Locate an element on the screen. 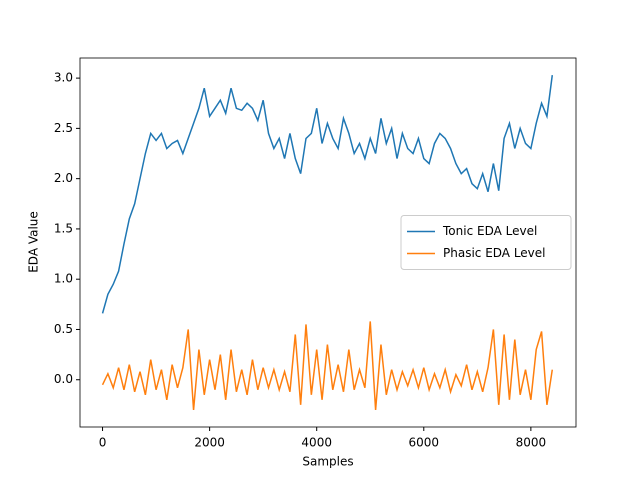 This screenshot has height=484, width=640. y-tick-label: 3.0 is located at coordinates (63, 78).